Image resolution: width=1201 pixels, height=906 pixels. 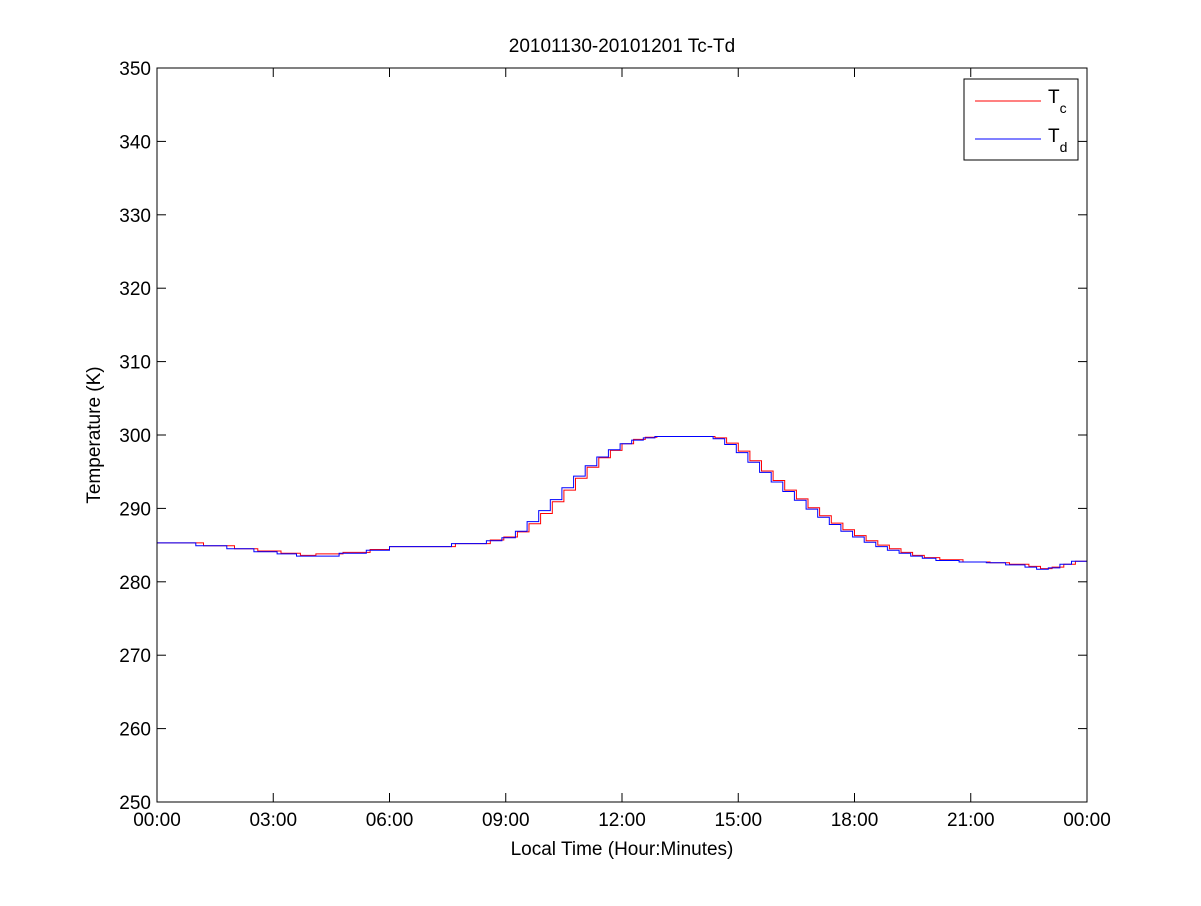 What do you see at coordinates (1054, 97) in the screenshot?
I see `legend-label-tc-main: T` at bounding box center [1054, 97].